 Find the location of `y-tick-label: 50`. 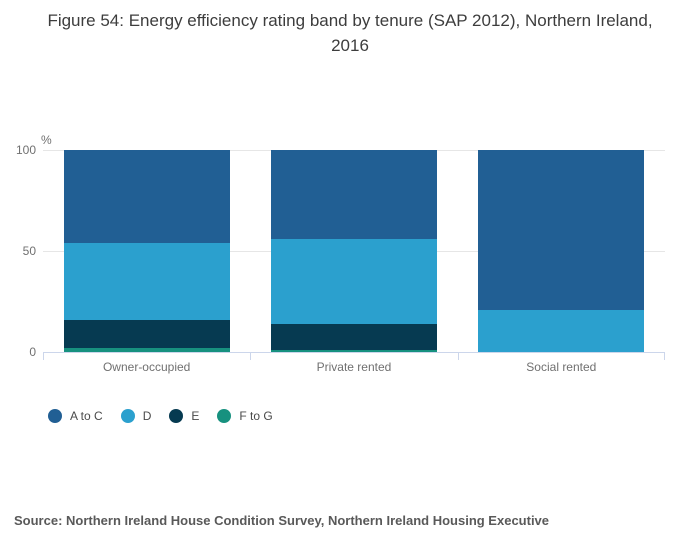

y-tick-label: 50 is located at coordinates (29, 251).